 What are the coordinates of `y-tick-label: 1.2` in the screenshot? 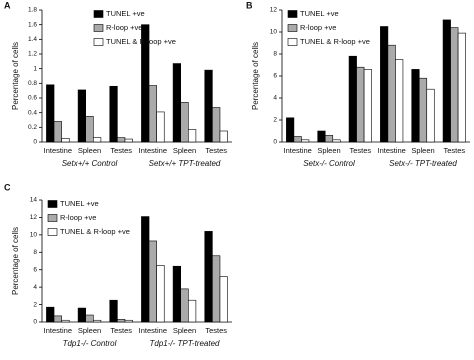 It's located at (32, 54).